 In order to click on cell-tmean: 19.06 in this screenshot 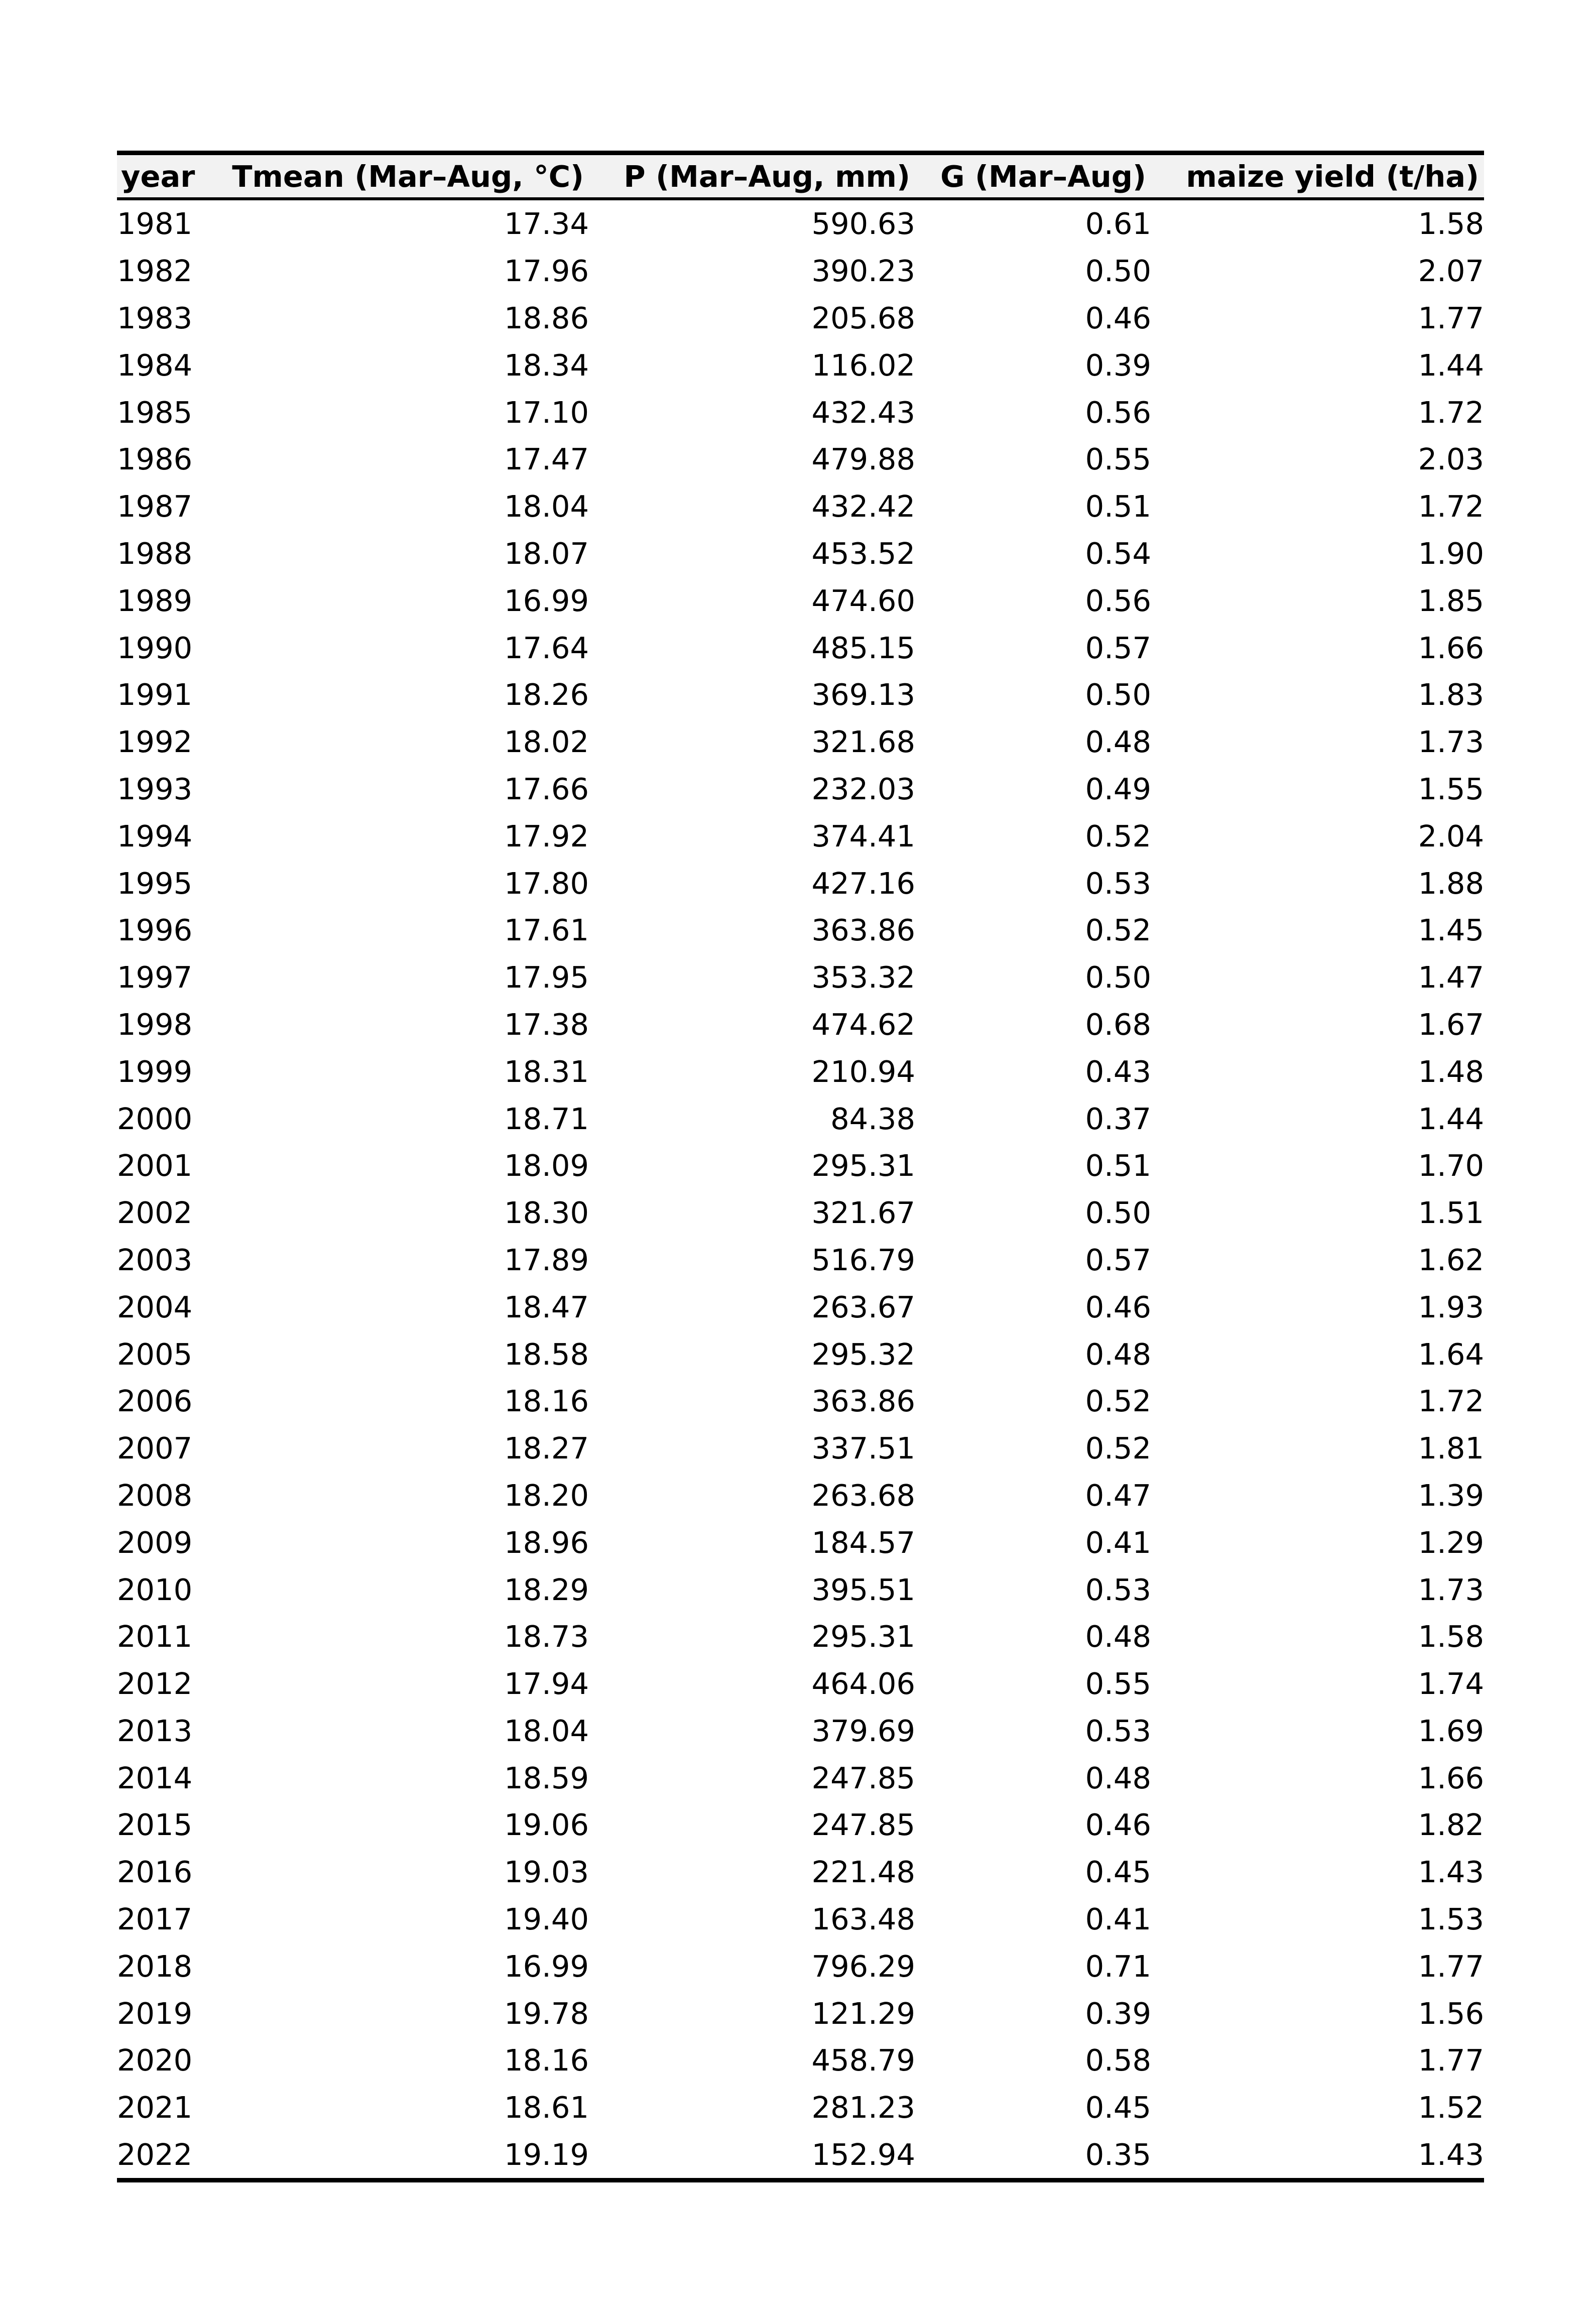, I will do `click(546, 1825)`.